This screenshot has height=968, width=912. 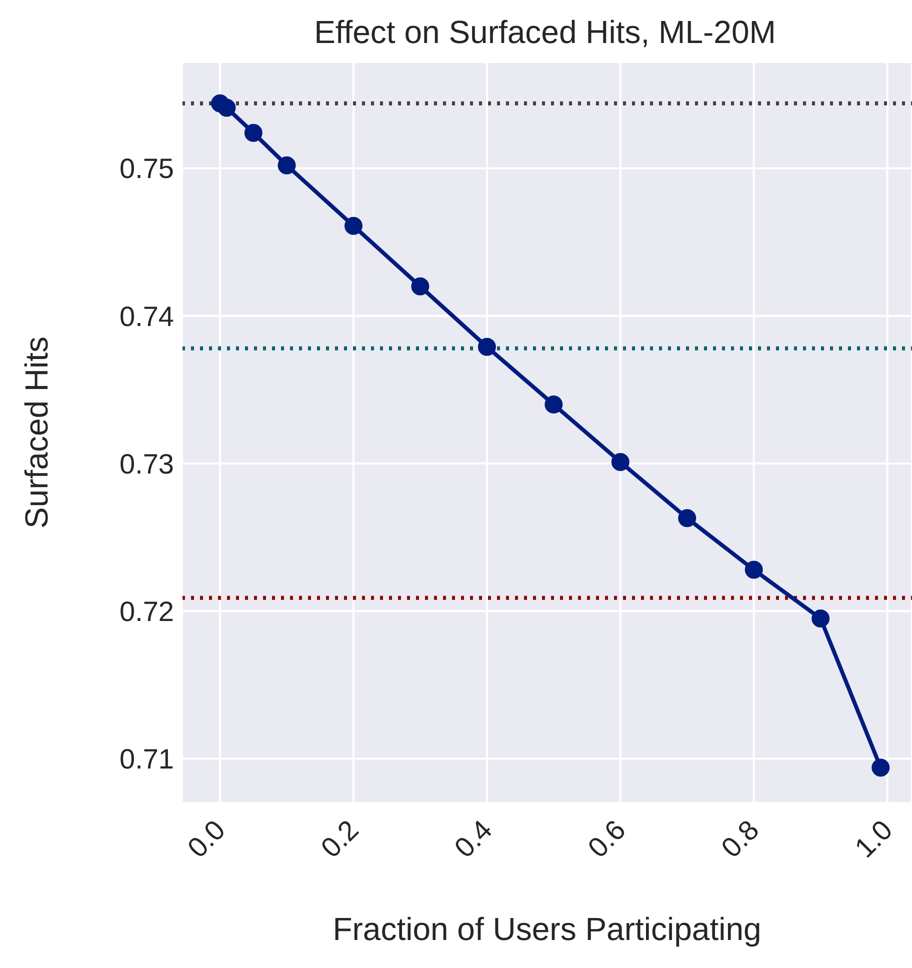 I want to click on y-tick-label: 0.75, so click(x=147, y=168).